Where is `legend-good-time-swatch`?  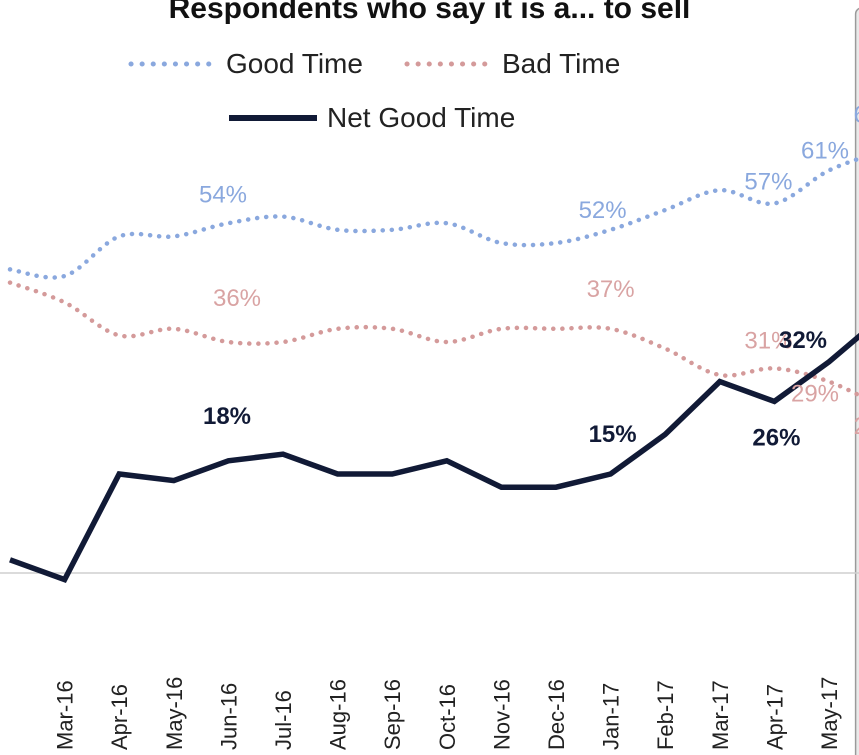 legend-good-time-swatch is located at coordinates (173, 64).